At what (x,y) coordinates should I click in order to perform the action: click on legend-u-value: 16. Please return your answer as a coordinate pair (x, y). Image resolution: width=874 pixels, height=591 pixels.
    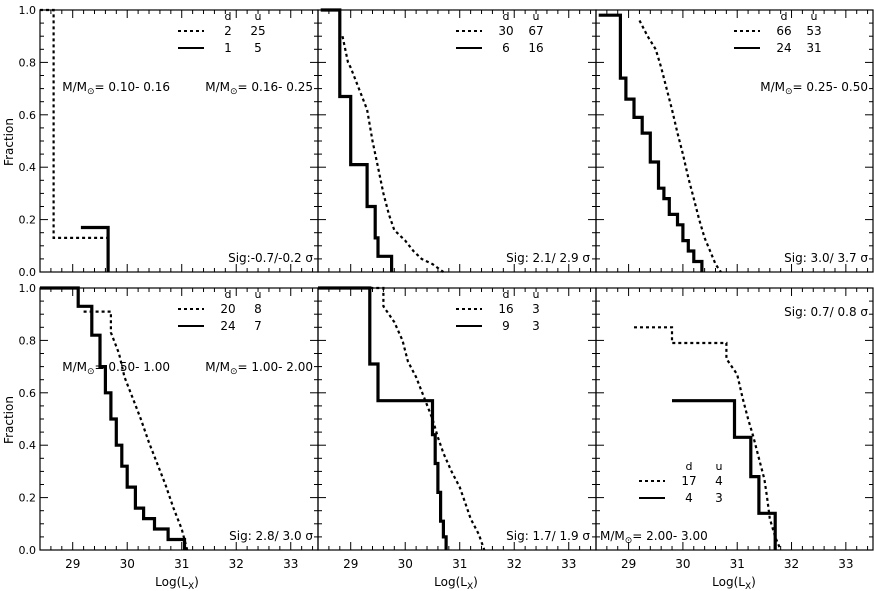
    Looking at the image, I should click on (535, 48).